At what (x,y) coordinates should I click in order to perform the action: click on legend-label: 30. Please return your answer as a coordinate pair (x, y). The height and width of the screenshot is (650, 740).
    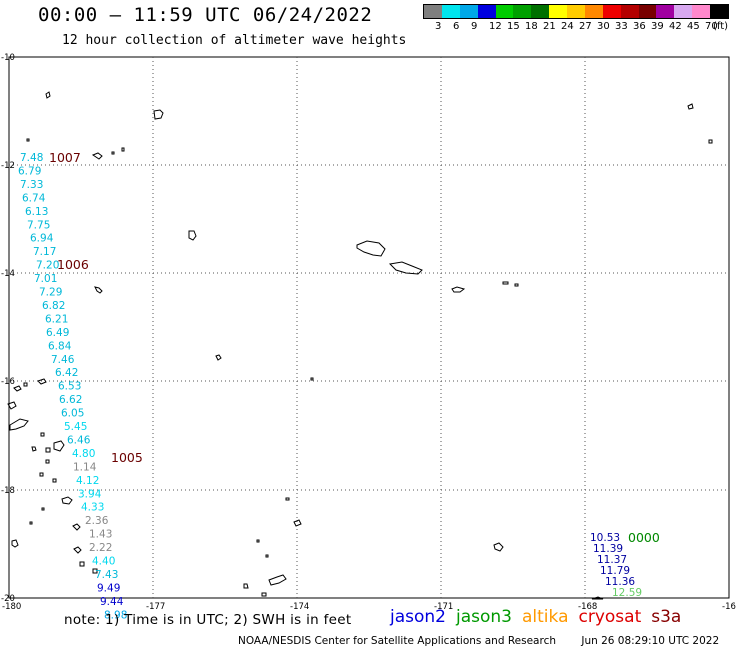
    Looking at the image, I should click on (603, 26).